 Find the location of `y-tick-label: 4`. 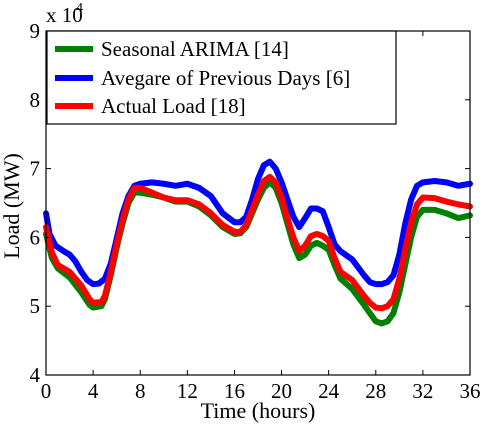

y-tick-label: 4 is located at coordinates (35, 375).